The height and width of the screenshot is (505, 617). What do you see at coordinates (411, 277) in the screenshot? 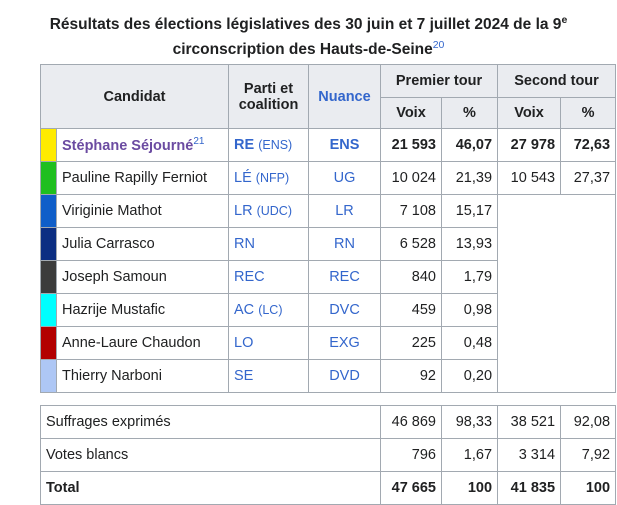
I see `votes-round-1: 840` at bounding box center [411, 277].